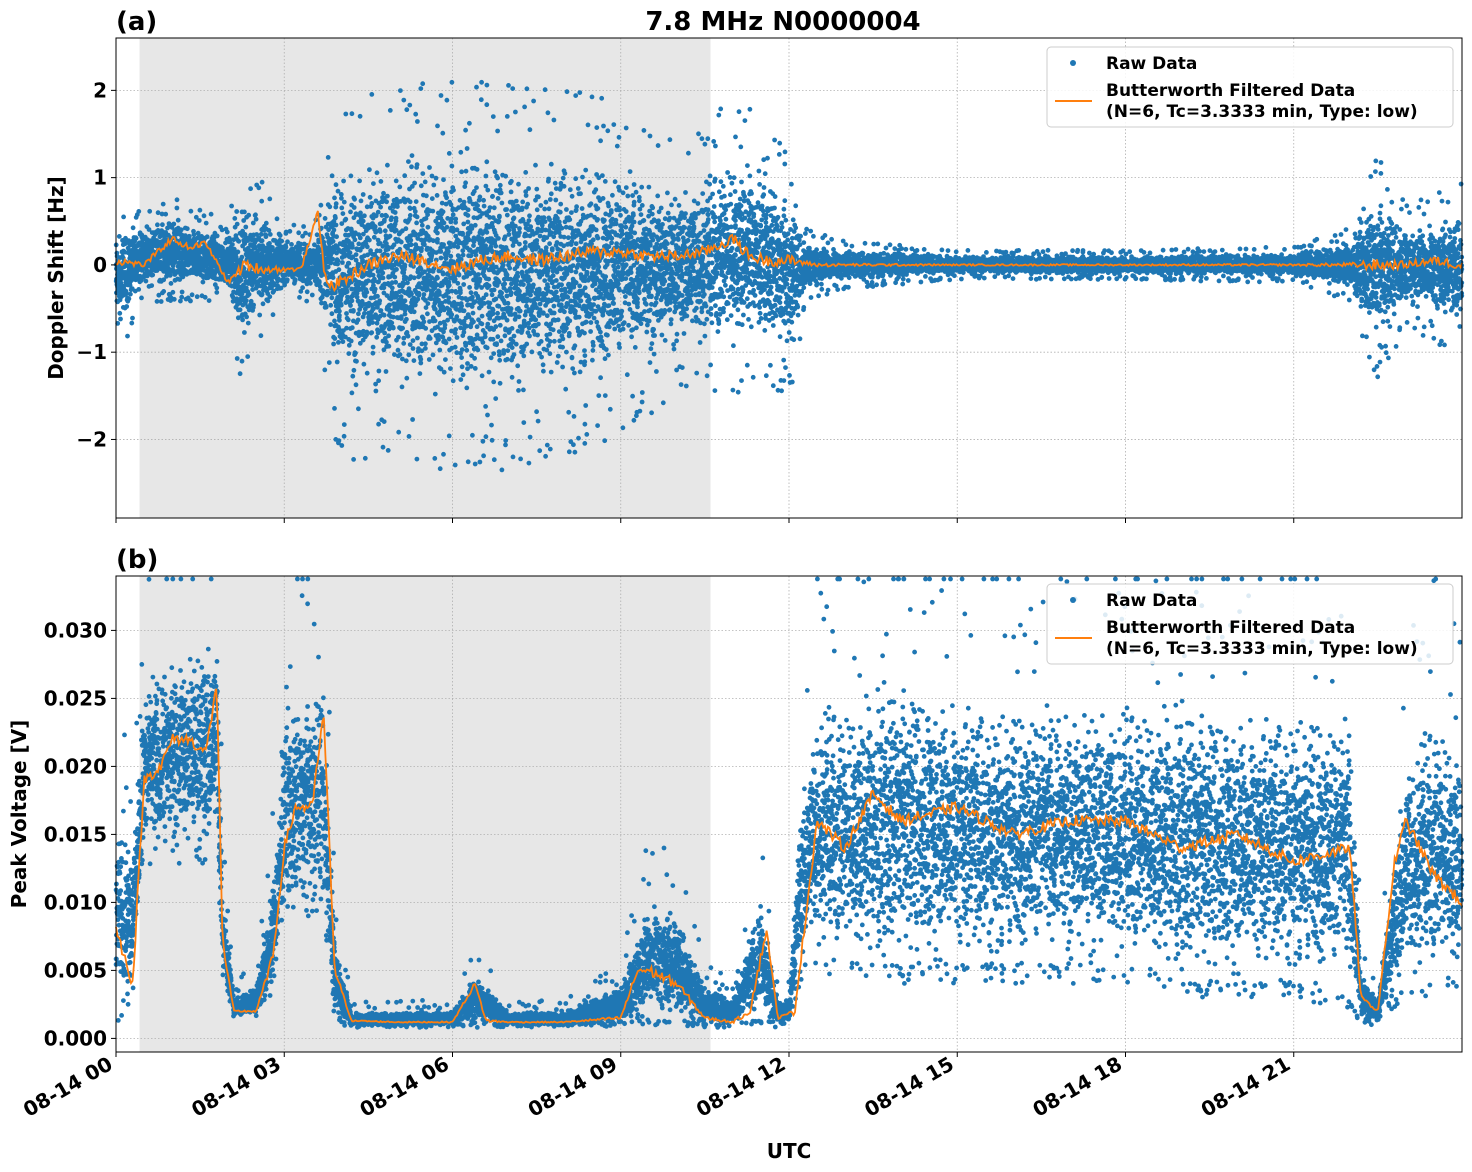  Describe the element at coordinates (75, 902) in the screenshot. I see `y-tick-label: 0.010` at that location.